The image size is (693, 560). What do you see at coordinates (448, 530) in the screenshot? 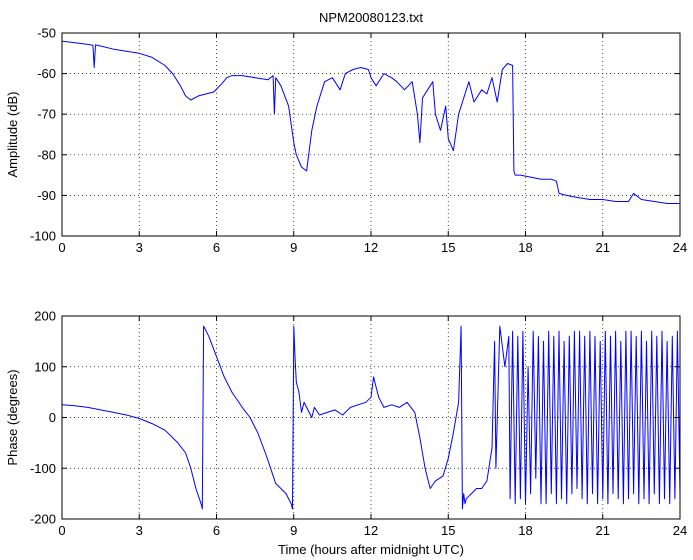
I see `phase-x-tick-label: 15` at bounding box center [448, 530].